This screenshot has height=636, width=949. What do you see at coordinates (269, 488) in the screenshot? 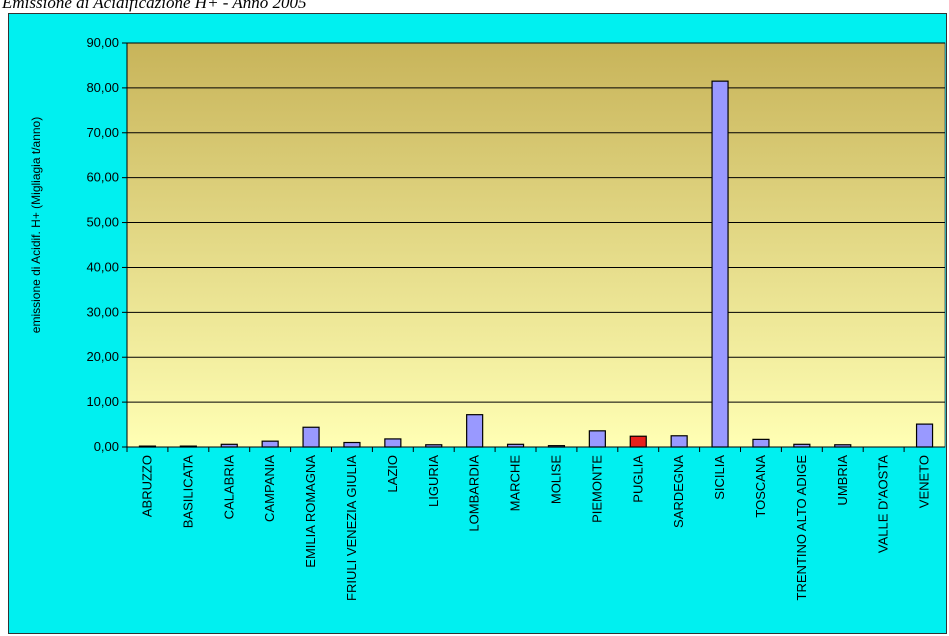
I see `x-tick-label: CAMPANIA` at bounding box center [269, 488].